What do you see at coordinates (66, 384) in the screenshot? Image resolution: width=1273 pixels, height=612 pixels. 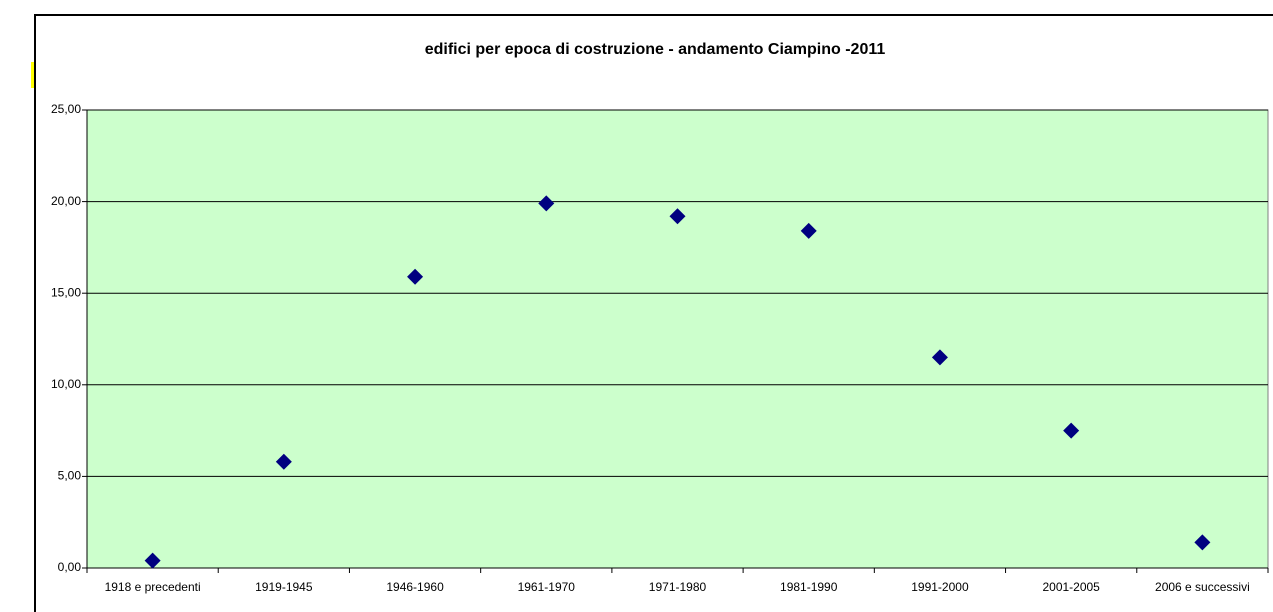 I see `y-tick-label: 10,00` at bounding box center [66, 384].